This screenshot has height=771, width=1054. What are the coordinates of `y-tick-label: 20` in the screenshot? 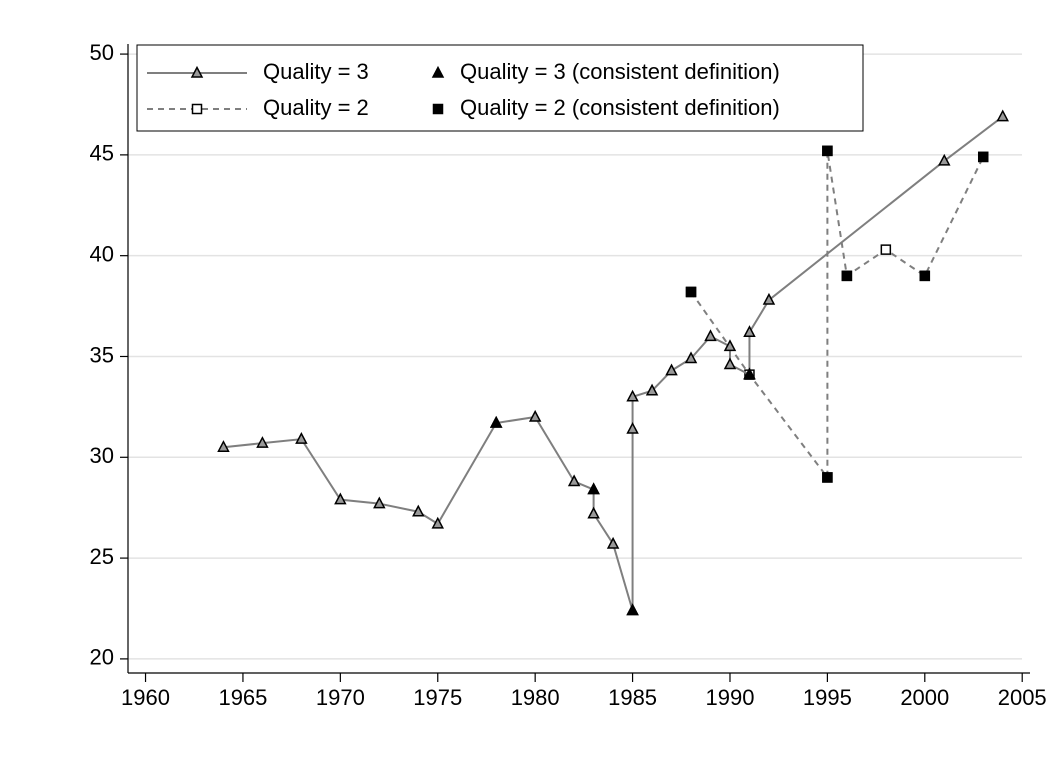 It's located at (102, 657).